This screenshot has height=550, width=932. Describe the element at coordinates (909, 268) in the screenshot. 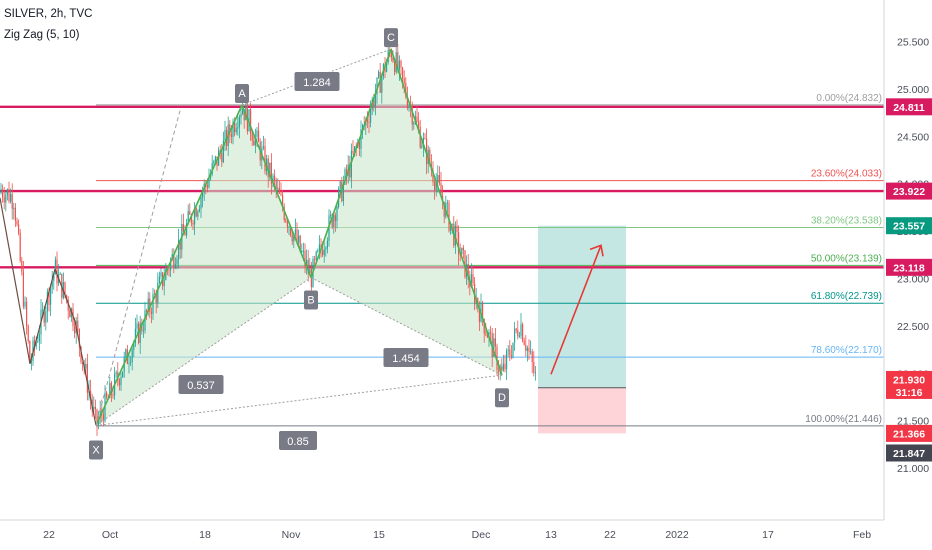

I see `price-badge-value: 23.118` at that location.